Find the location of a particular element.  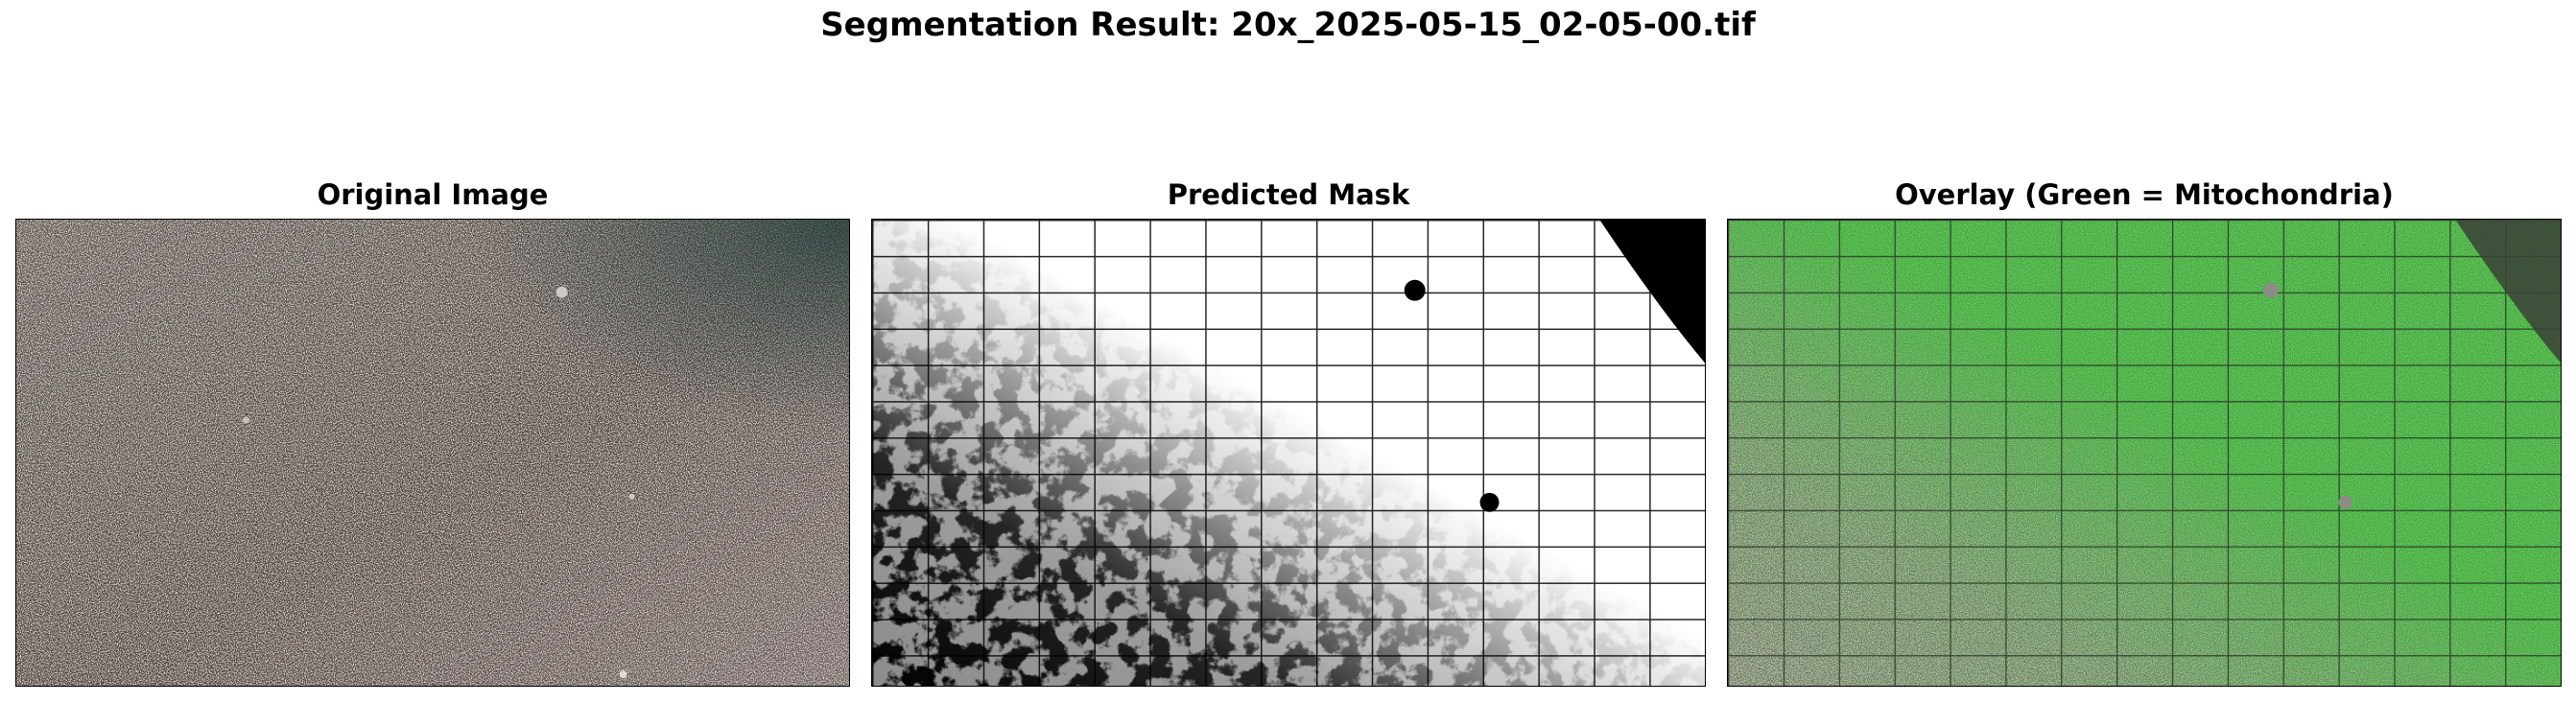

panel-title-mask: Predicted Mask is located at coordinates (1288, 194).